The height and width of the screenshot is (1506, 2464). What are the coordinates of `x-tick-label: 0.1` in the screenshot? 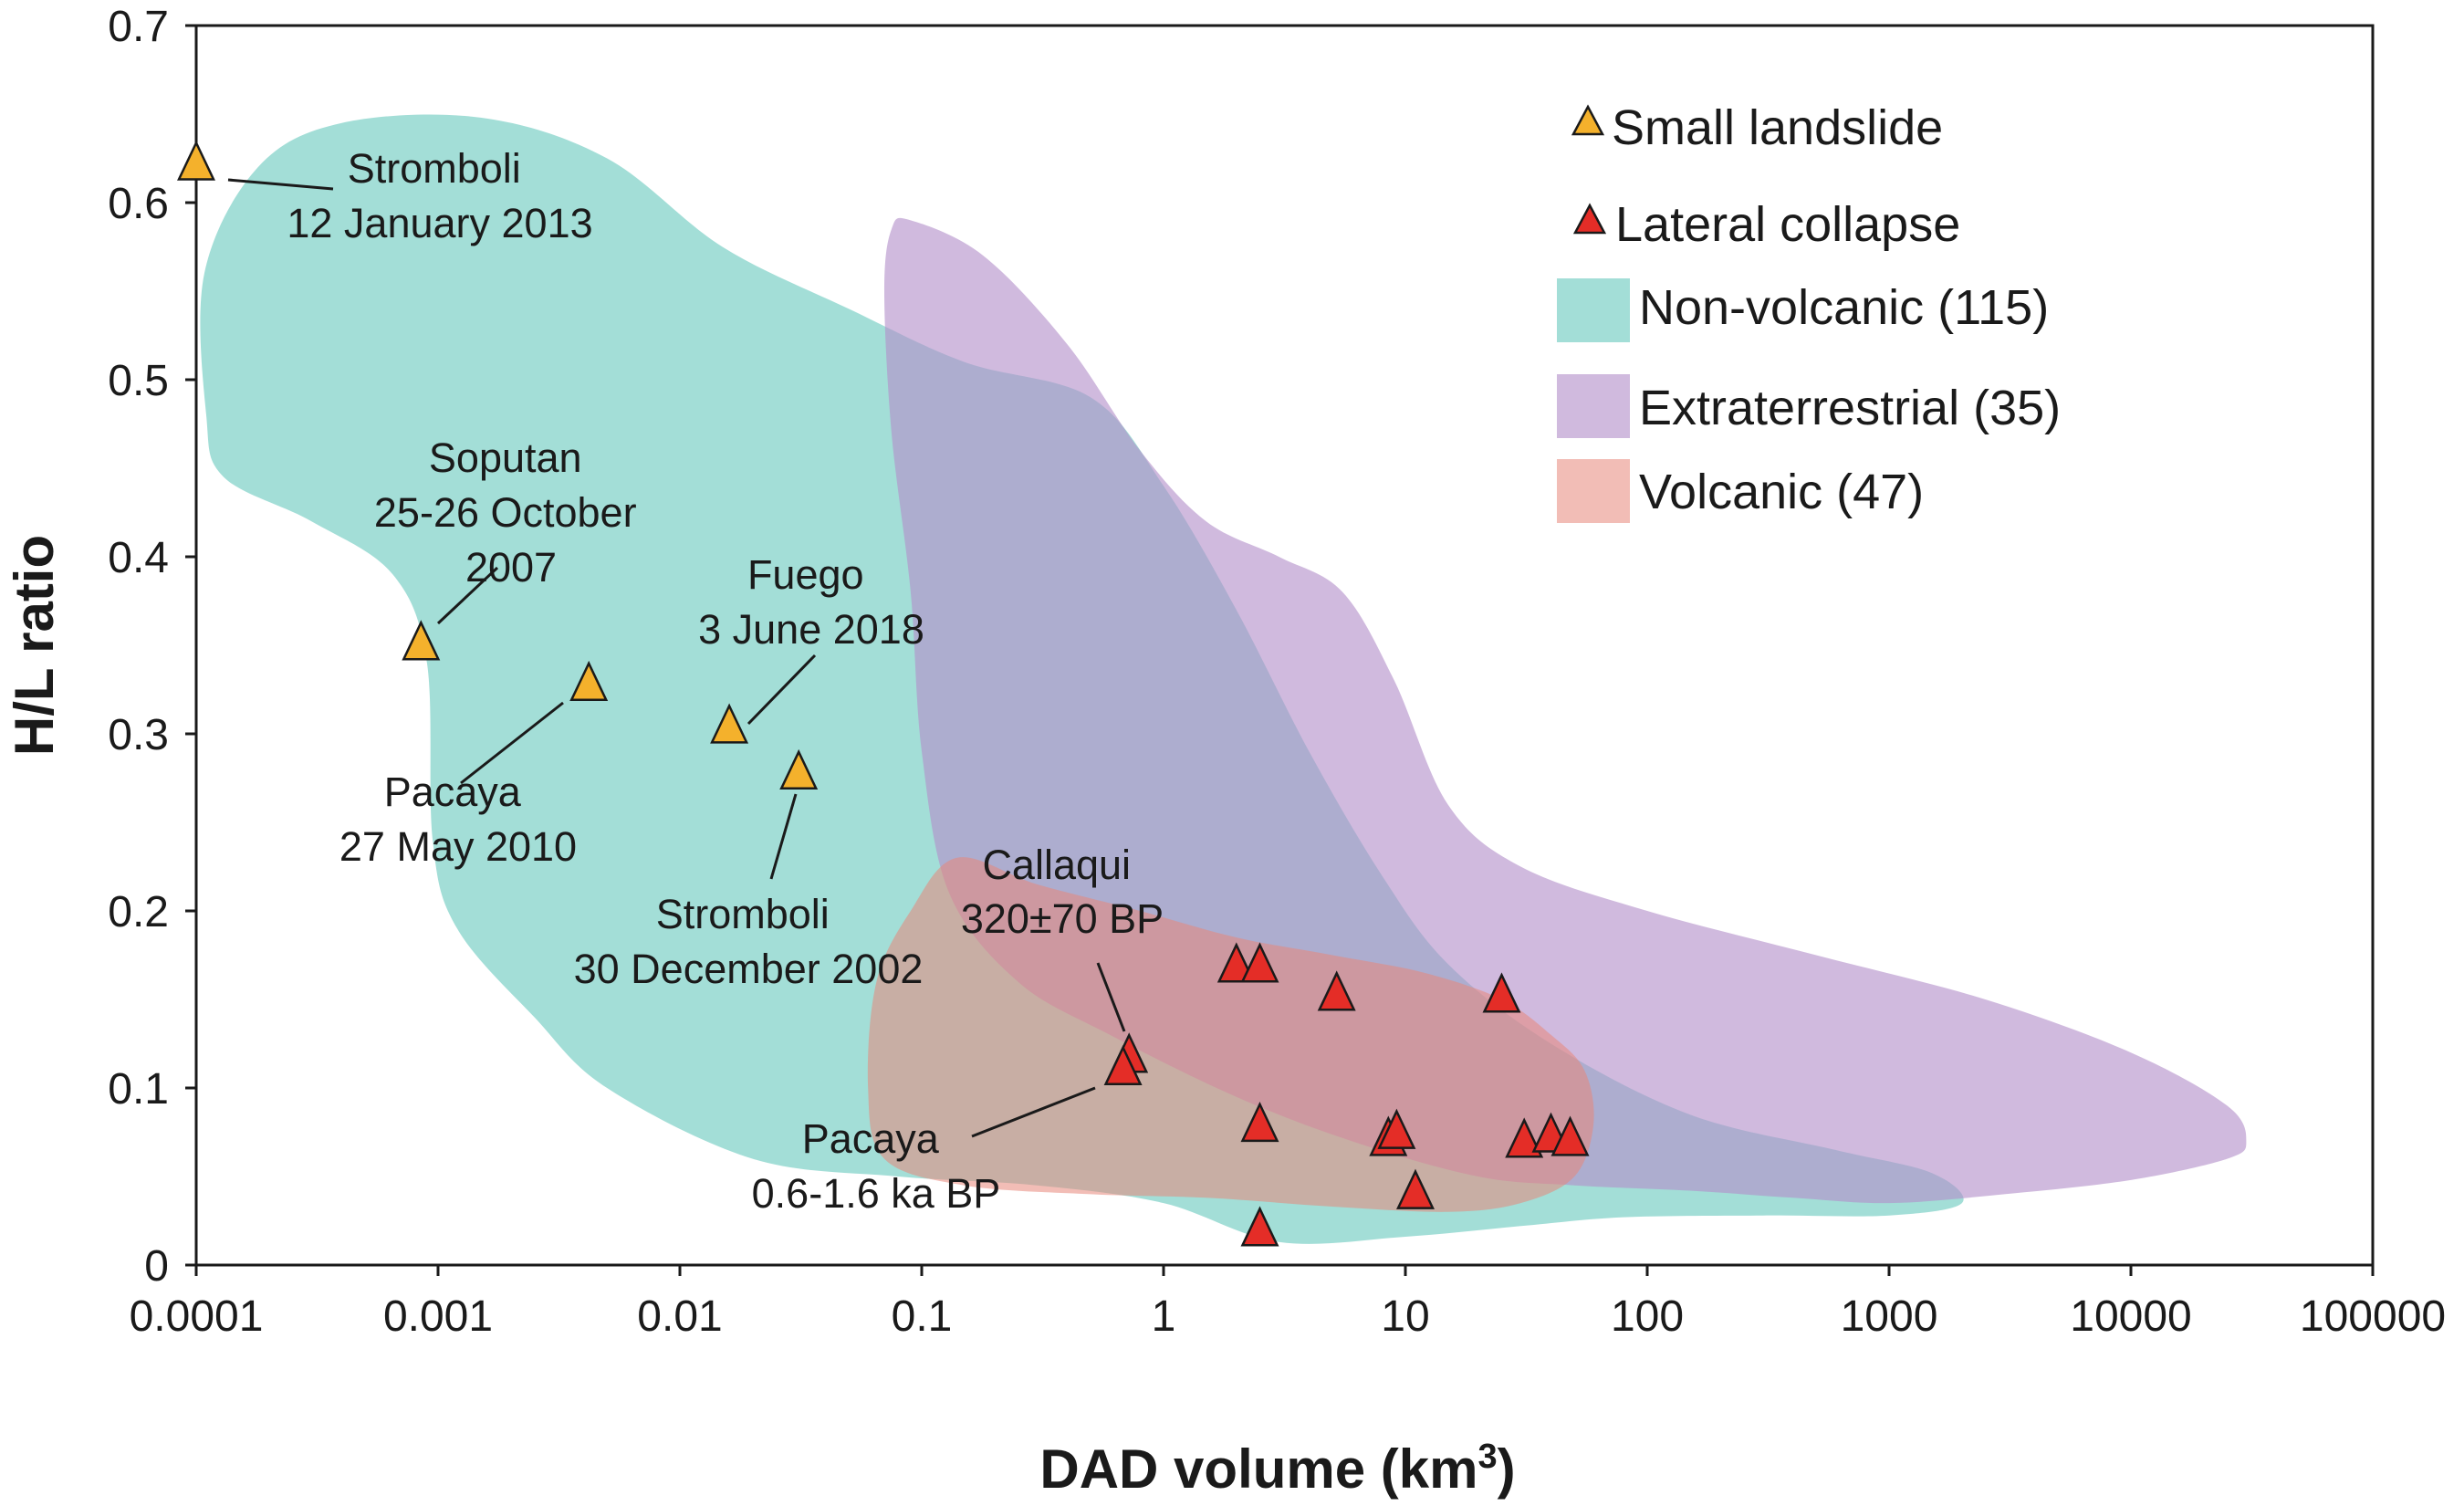 It's located at (922, 1316).